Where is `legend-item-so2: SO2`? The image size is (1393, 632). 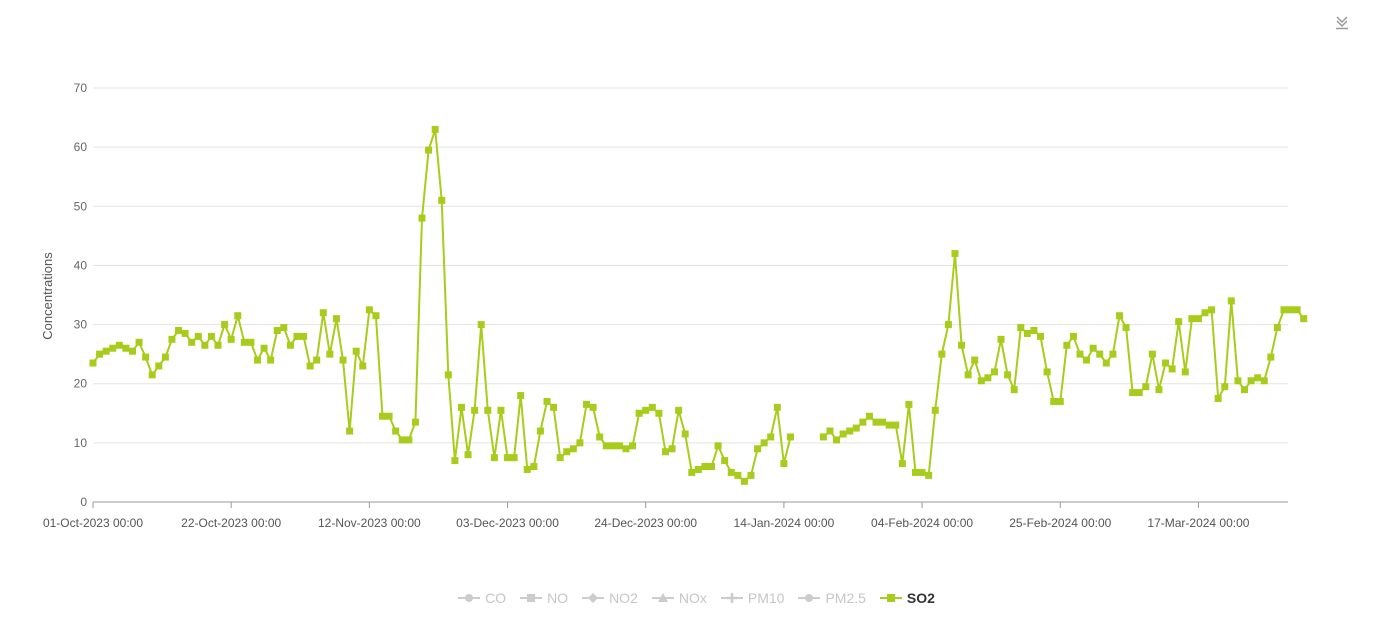 legend-item-so2: SO2 is located at coordinates (907, 598).